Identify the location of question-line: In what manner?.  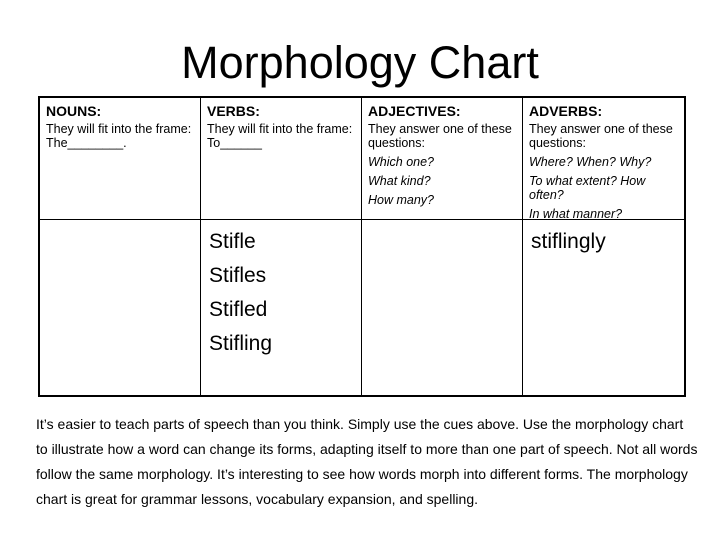
(576, 213).